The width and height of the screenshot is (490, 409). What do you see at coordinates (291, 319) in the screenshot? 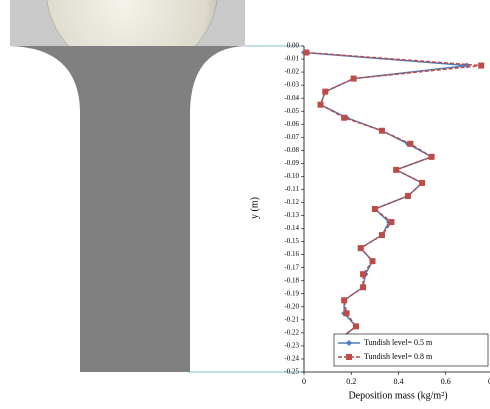
I see `y-tick-label: -0.21` at bounding box center [291, 319].